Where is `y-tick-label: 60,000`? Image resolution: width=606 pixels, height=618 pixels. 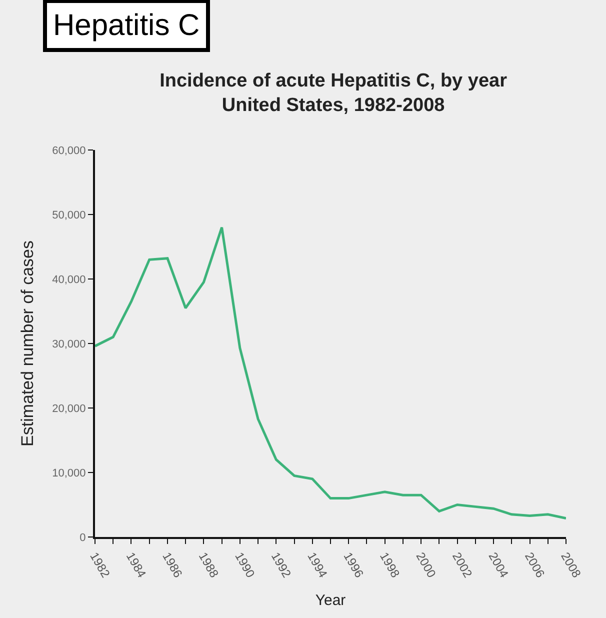 y-tick-label: 60,000 is located at coordinates (69, 150).